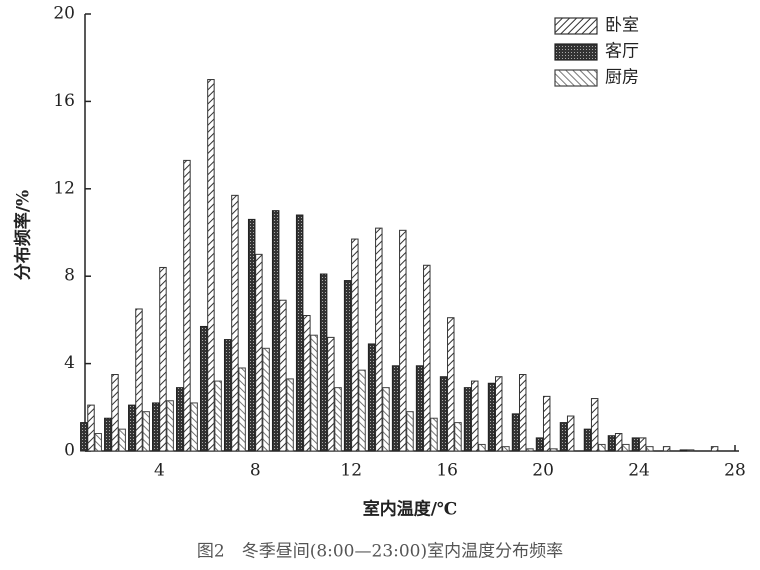  What do you see at coordinates (69, 363) in the screenshot?
I see `y-tick-label: 4` at bounding box center [69, 363].